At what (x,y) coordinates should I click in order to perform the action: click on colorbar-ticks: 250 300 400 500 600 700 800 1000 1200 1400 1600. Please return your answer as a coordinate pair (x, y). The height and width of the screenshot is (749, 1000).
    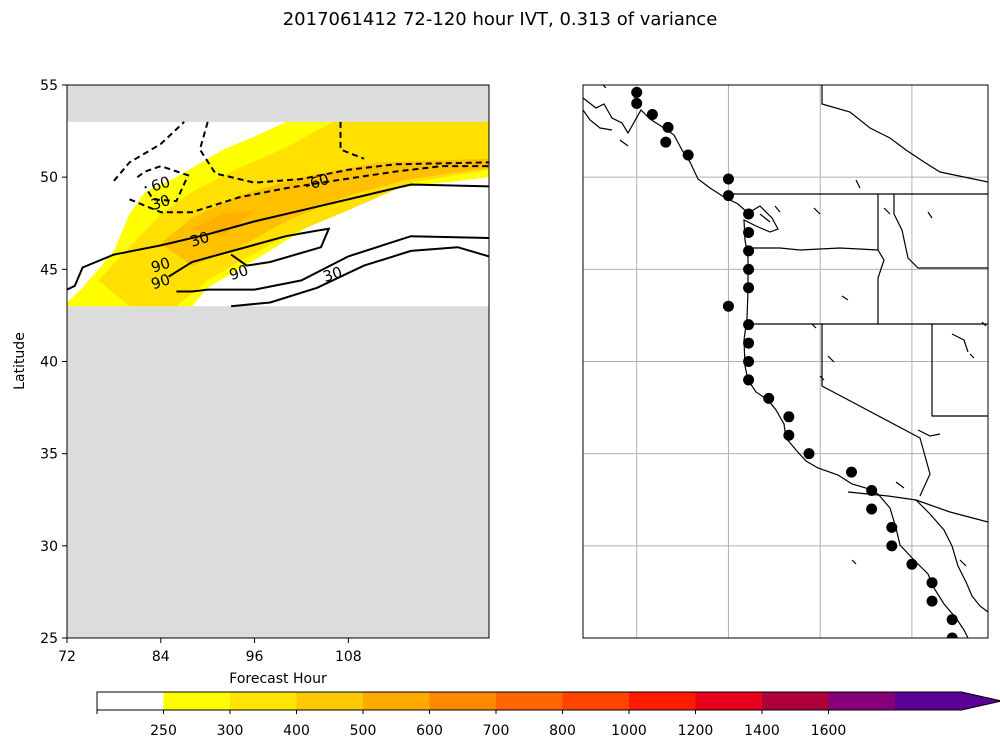
    Looking at the image, I should click on (471, 724).